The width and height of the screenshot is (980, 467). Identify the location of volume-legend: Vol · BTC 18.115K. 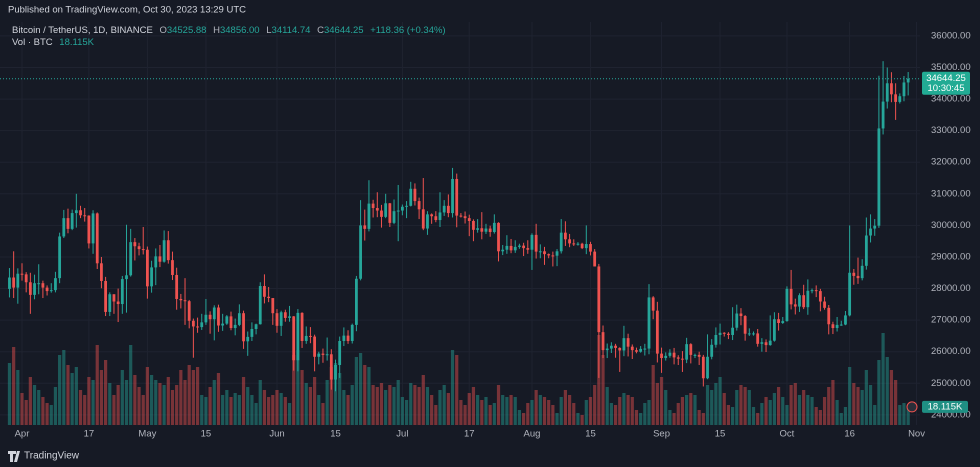
(53, 42).